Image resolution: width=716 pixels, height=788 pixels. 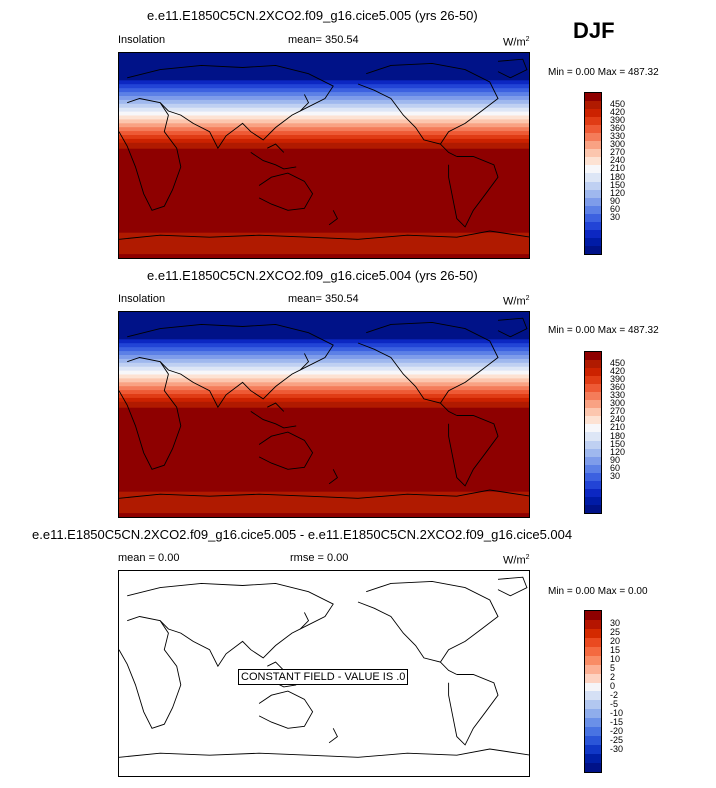 What do you see at coordinates (142, 40) in the screenshot?
I see `panel1-variable-label: Insolation` at bounding box center [142, 40].